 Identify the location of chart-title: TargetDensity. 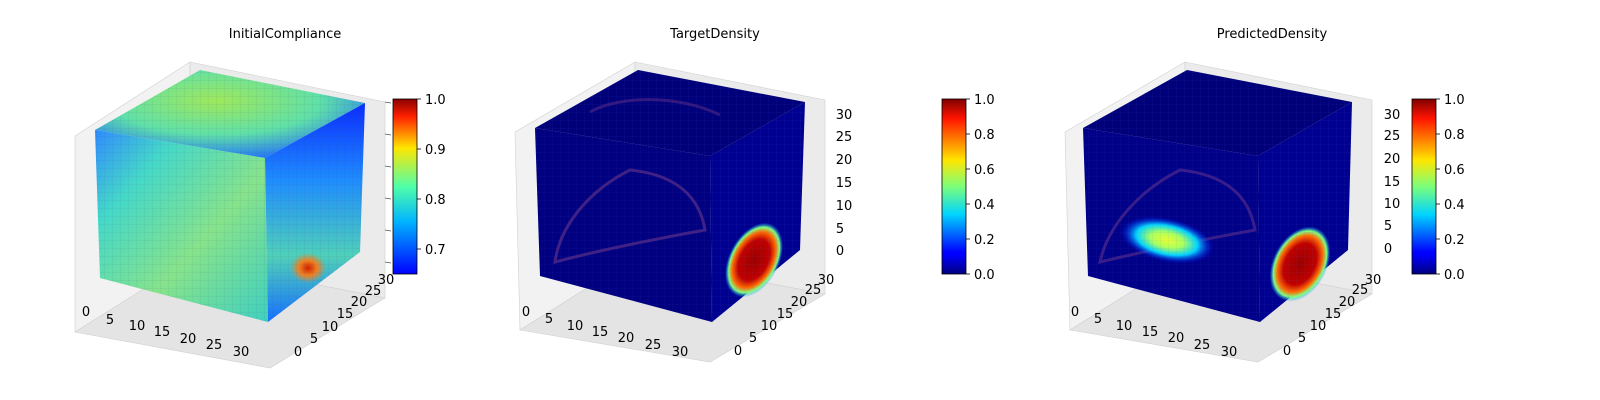
(714, 34).